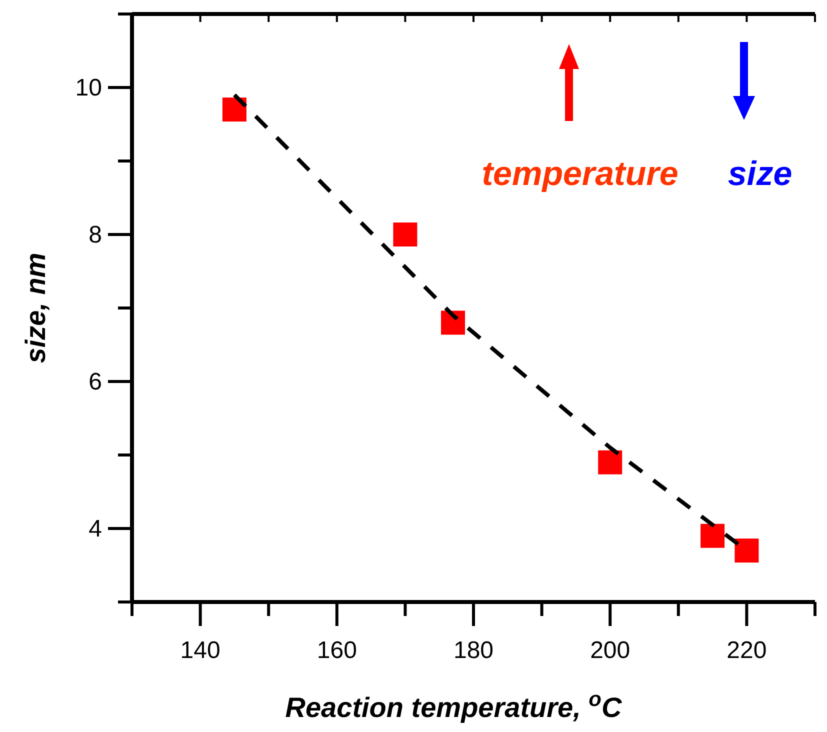 This screenshot has height=732, width=827. Describe the element at coordinates (760, 174) in the screenshot. I see `annotation: size` at that location.